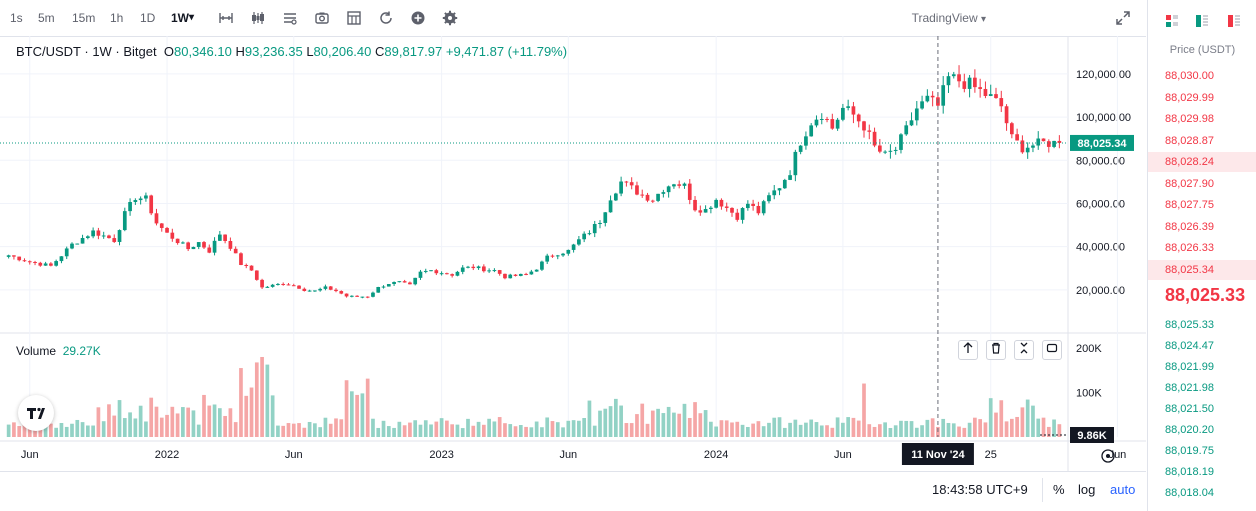 Image resolution: width=1256 pixels, height=511 pixels. What do you see at coordinates (1108, 456) in the screenshot?
I see `axis-settings-icon-dot` at bounding box center [1108, 456].